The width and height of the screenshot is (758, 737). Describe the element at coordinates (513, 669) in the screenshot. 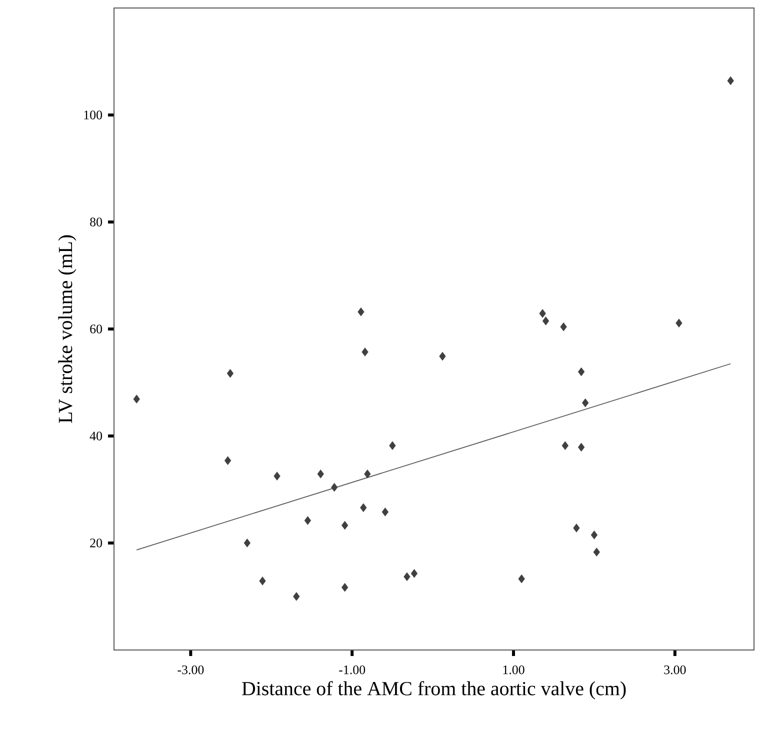

I see `x-tick-label: 1.00` at that location.